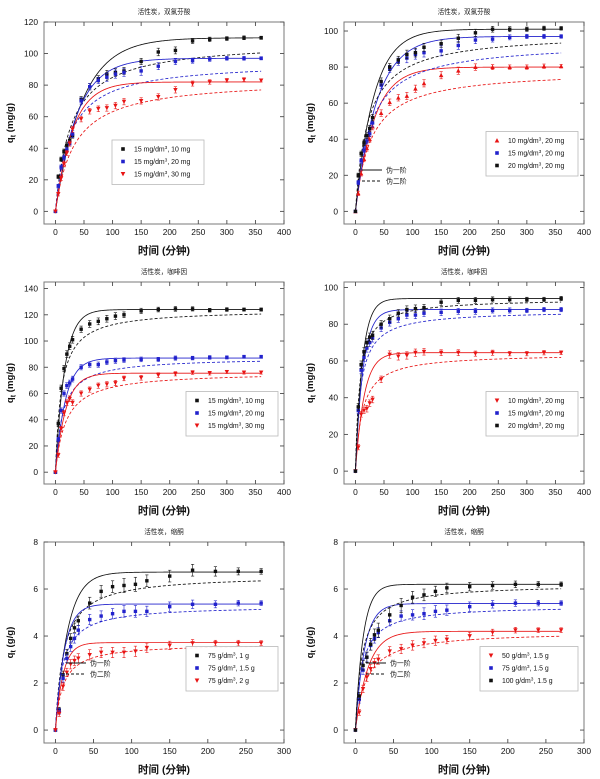 The height and width of the screenshot is (779, 600). I want to click on legend-entry-label: 100 g/dm3, 1.5 g, so click(527, 681).